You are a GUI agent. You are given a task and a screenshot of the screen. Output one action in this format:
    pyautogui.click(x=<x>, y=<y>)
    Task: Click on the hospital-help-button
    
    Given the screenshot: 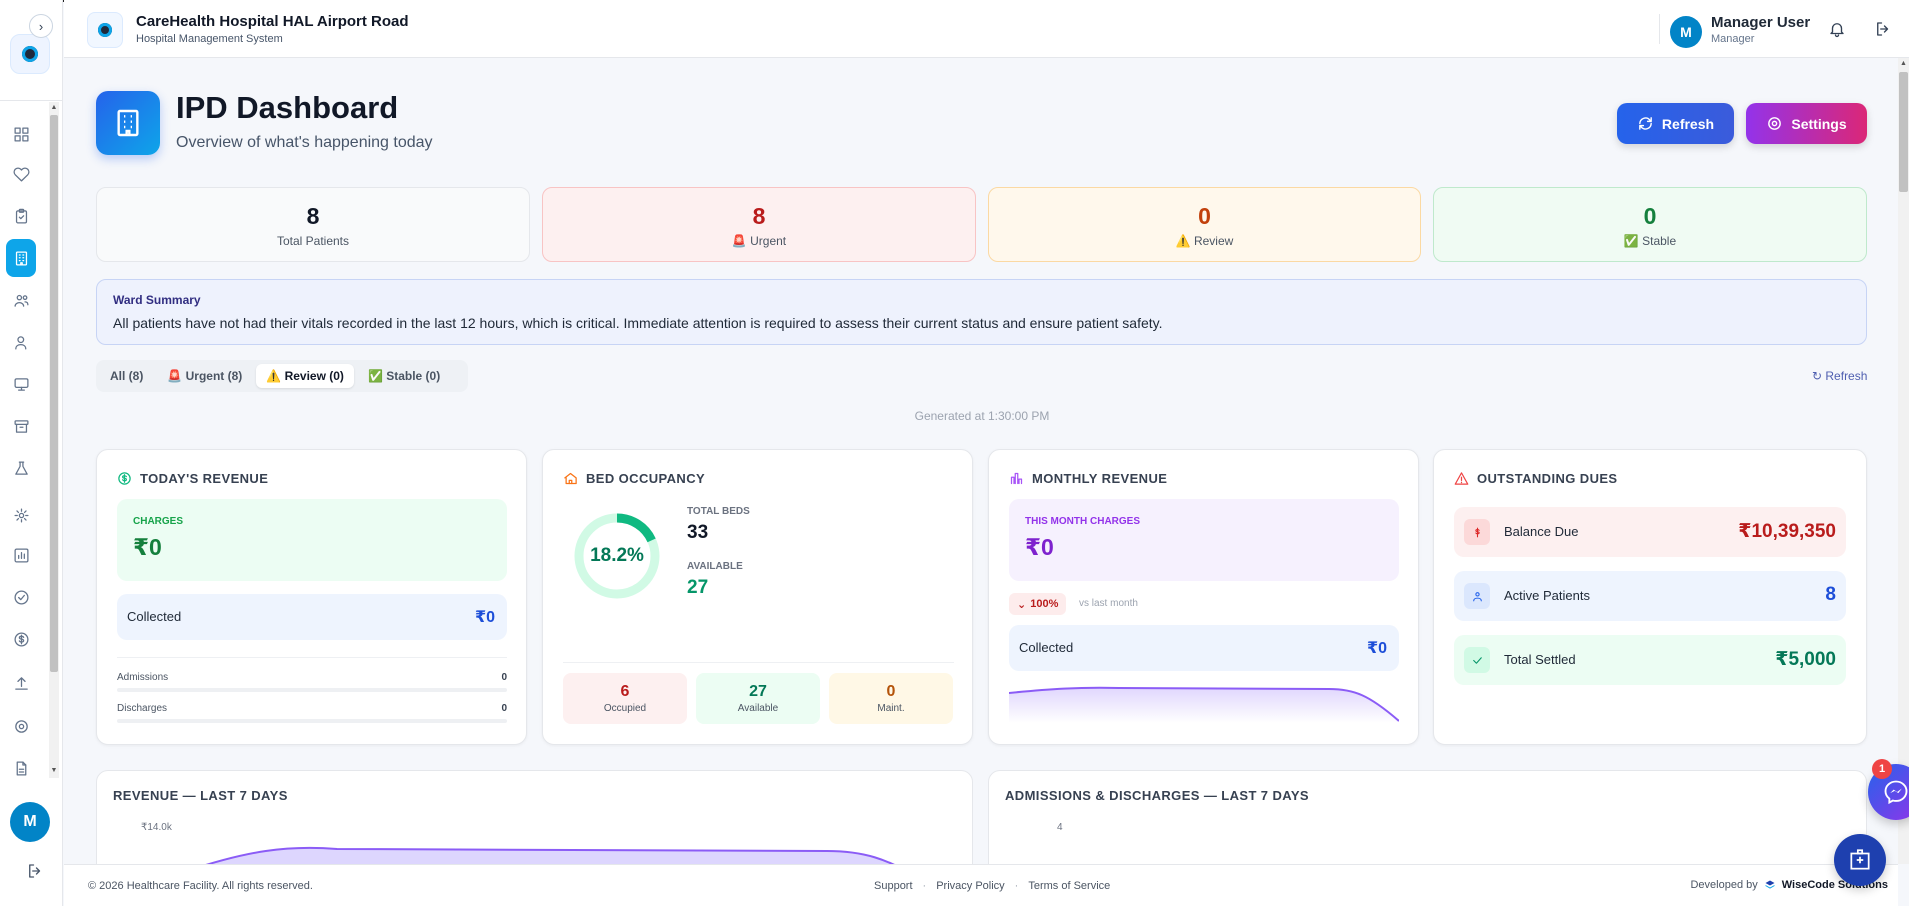 What is the action you would take?
    pyautogui.click(x=1860, y=860)
    